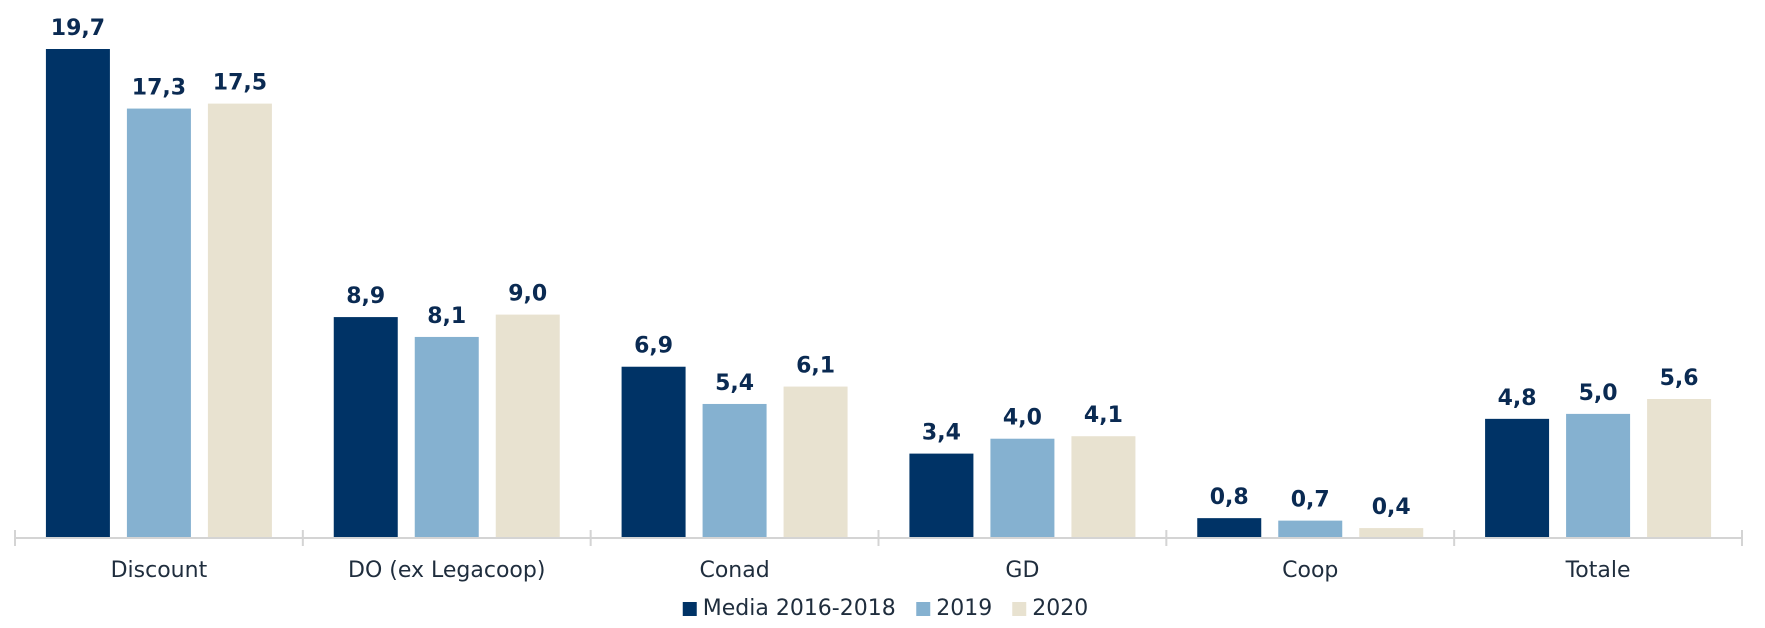 This screenshot has width=1765, height=628. I want to click on category-label: GD, so click(1022, 570).